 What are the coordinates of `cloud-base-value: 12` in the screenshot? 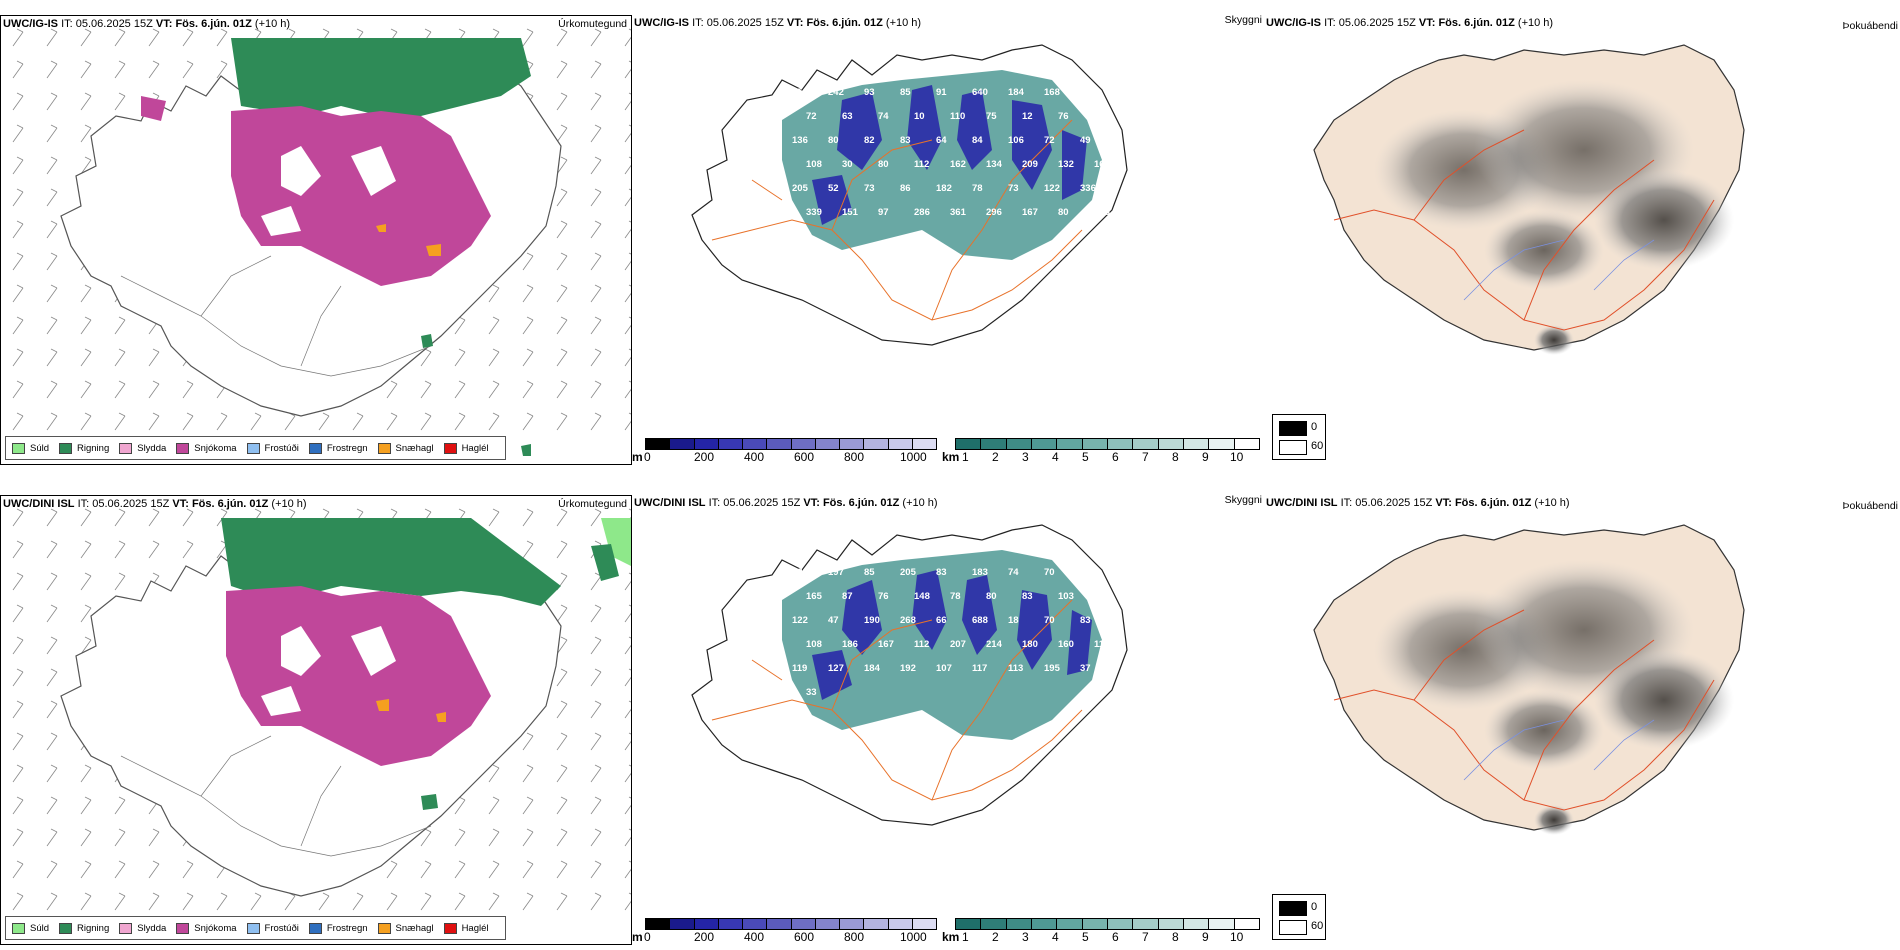 It's located at (1027, 116).